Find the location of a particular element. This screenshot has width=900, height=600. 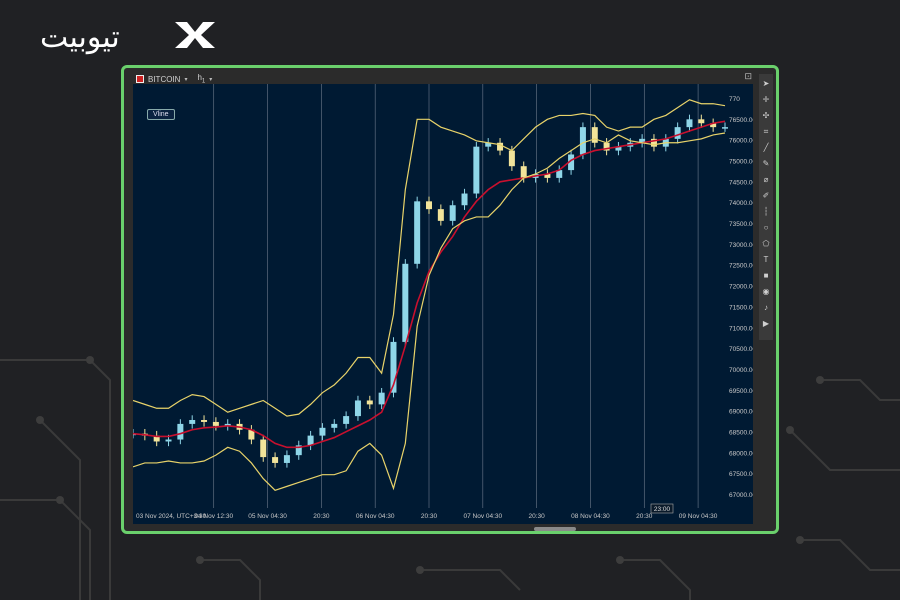

y-tick-label: 71000.00 is located at coordinates (741, 328).